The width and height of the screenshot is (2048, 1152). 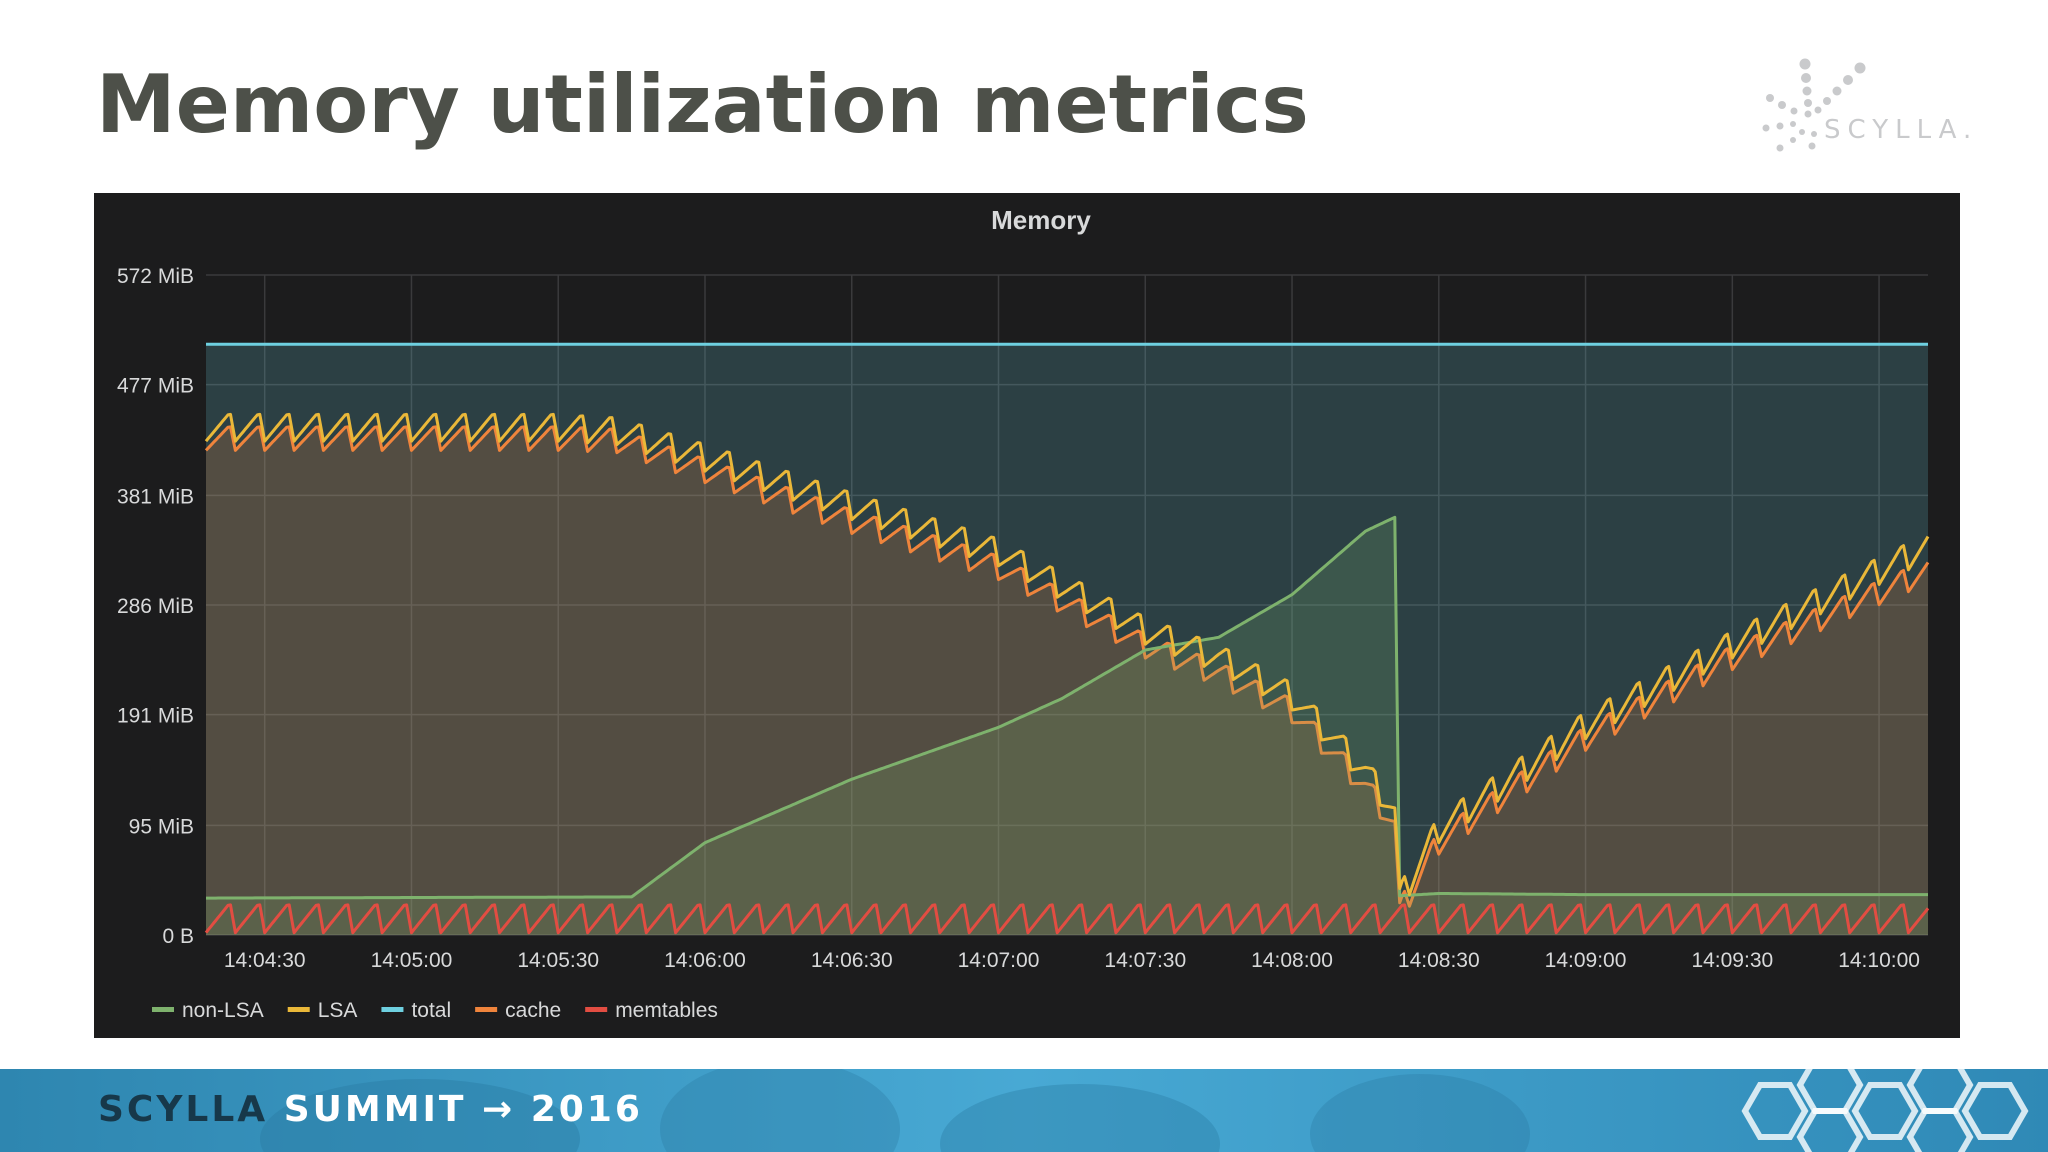 What do you see at coordinates (178, 936) in the screenshot?
I see `y-tick-label: 0 B` at bounding box center [178, 936].